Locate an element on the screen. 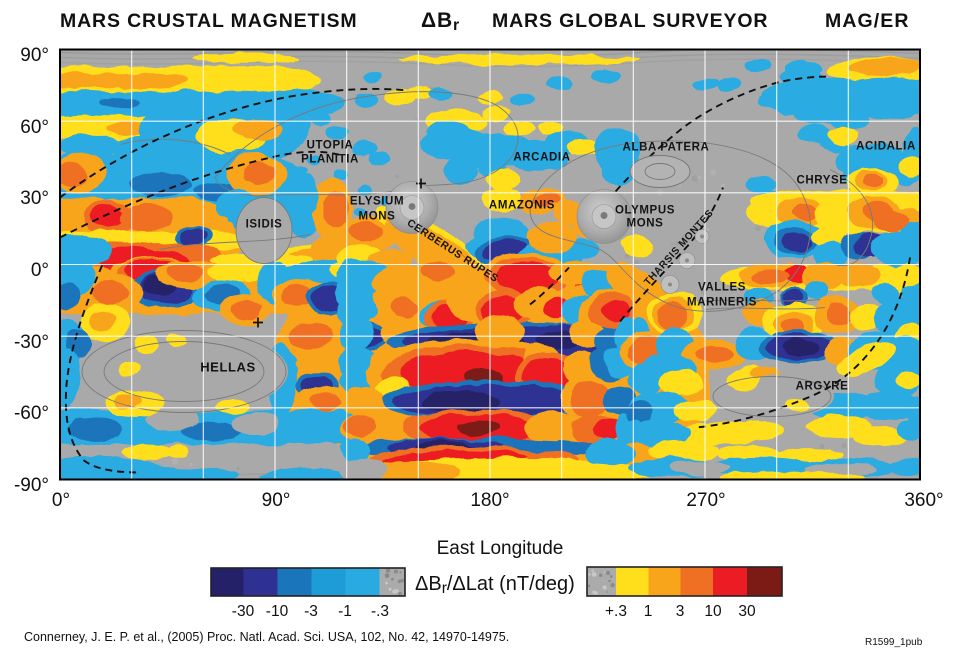  svg-text: ARGYRE is located at coordinates (822, 387).